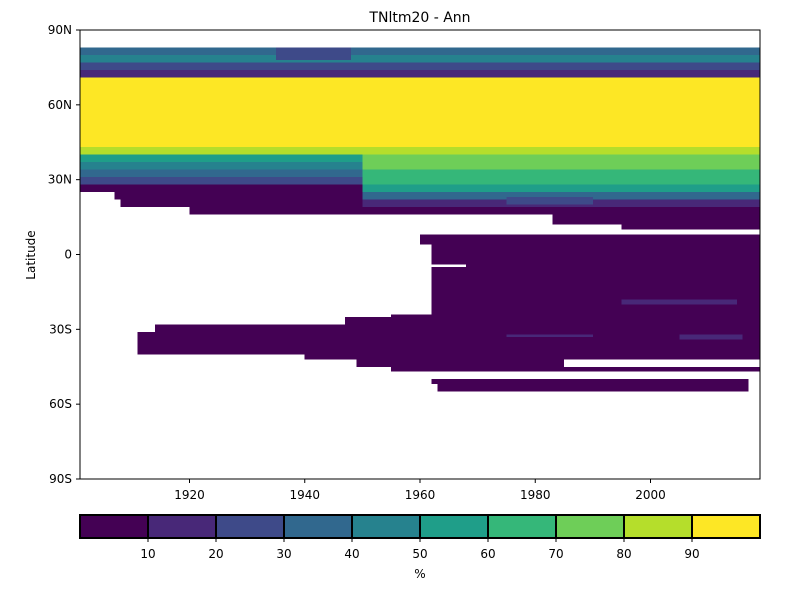 This screenshot has height=600, width=800. I want to click on y-tick-label: 0, so click(68, 255).